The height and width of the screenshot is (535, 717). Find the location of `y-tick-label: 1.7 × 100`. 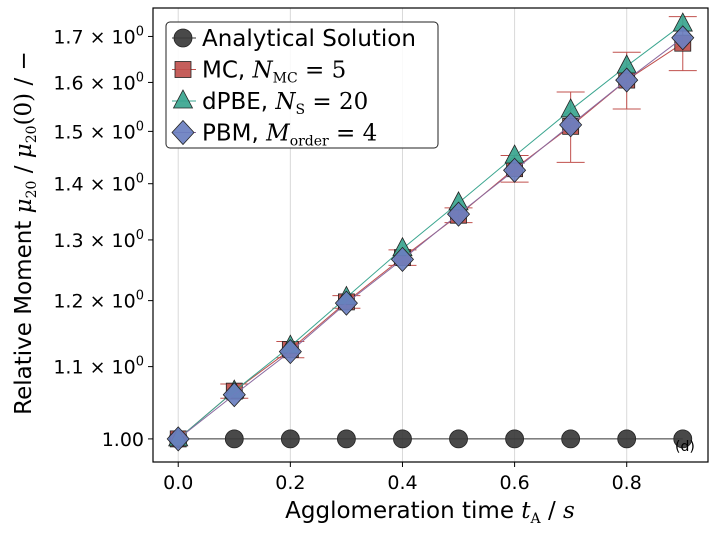

y-tick-label: 1.7 × 100 is located at coordinates (98, 36).